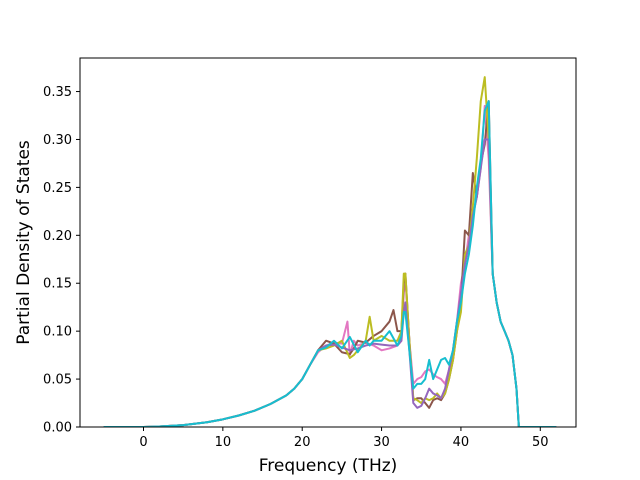  I want to click on y-tick-label: 0.00, so click(57, 428).